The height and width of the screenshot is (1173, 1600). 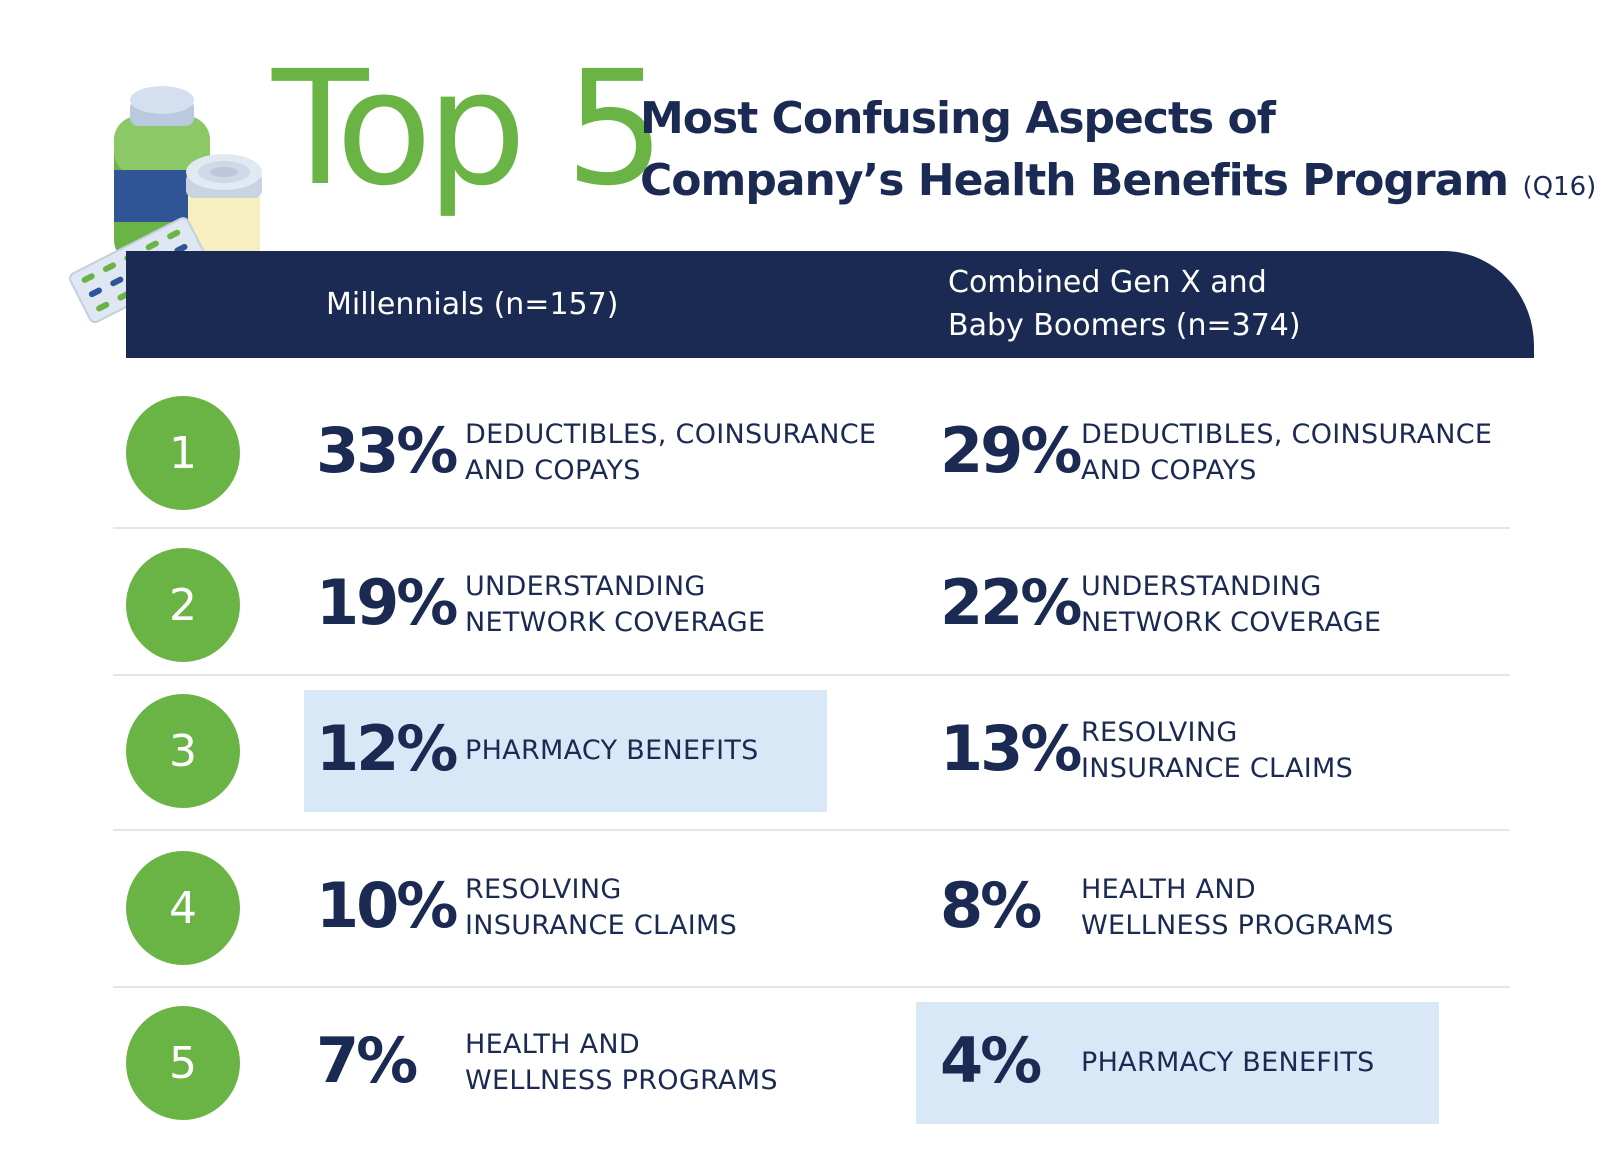 I want to click on item-label-millennials-3: PHARMACY BENEFITS, so click(x=612, y=751).